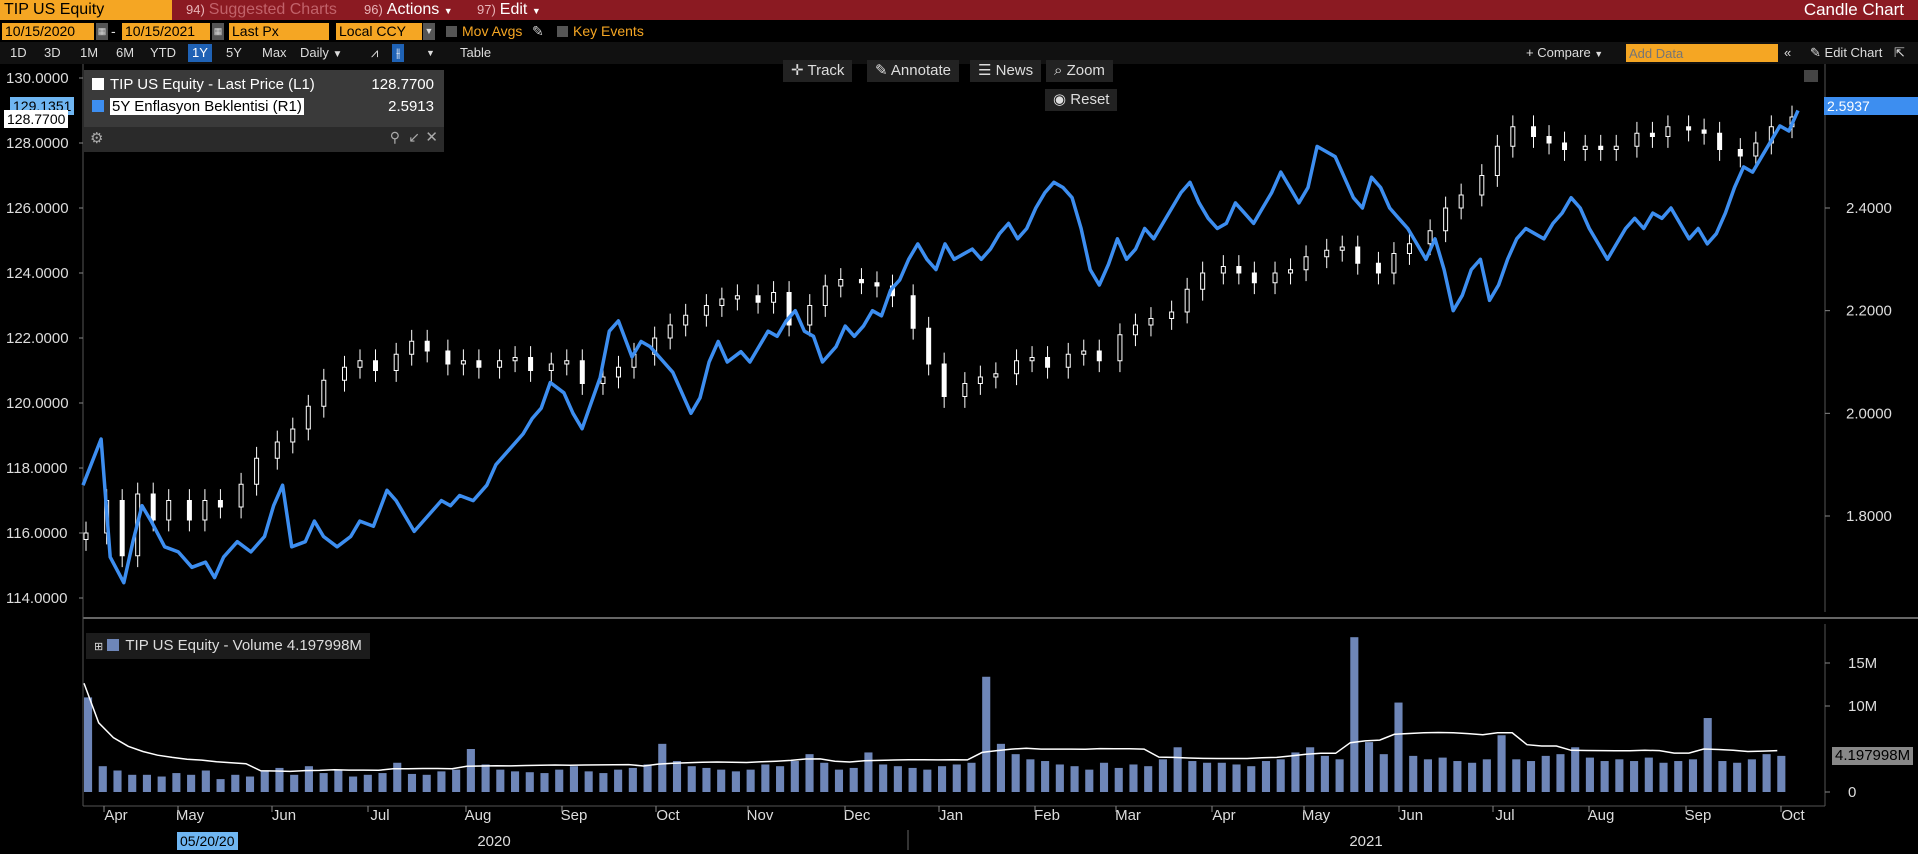  What do you see at coordinates (608, 31) in the screenshot?
I see `key-events-label: Key Events` at bounding box center [608, 31].